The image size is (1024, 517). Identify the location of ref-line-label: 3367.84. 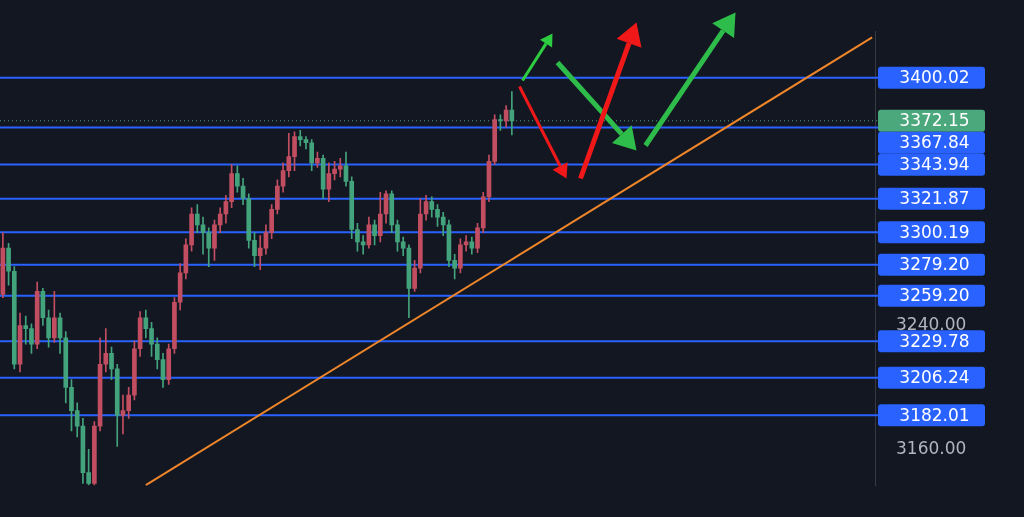
(934, 142).